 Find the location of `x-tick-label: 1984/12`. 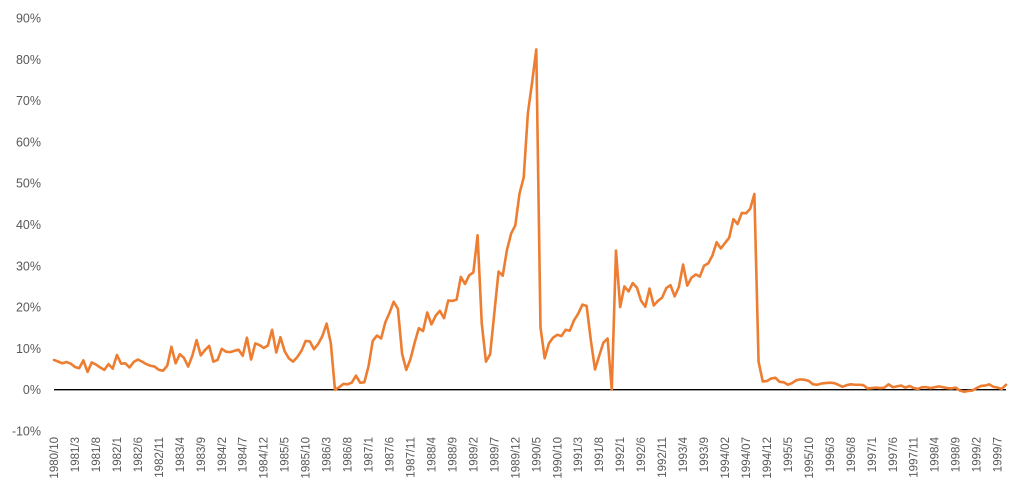

x-tick-label: 1984/12 is located at coordinates (265, 458).